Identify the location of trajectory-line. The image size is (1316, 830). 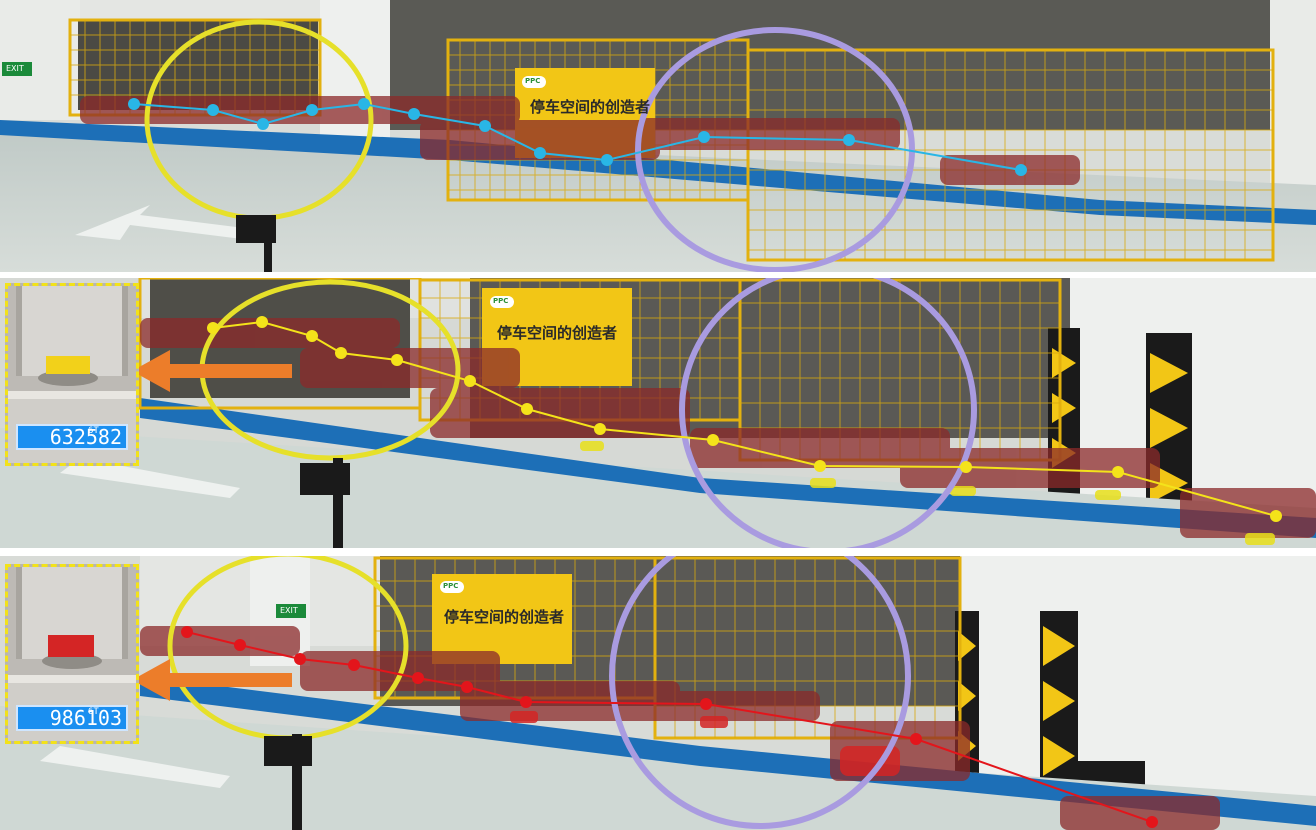
(577, 136).